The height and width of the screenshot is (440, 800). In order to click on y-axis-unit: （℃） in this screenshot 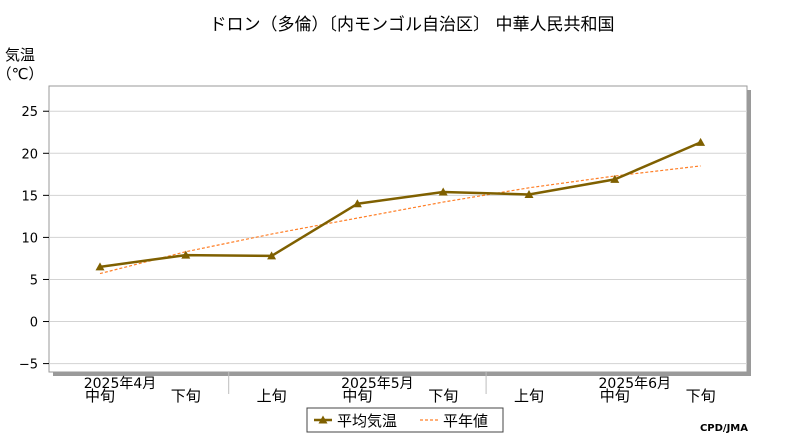, I will do `click(21, 74)`.